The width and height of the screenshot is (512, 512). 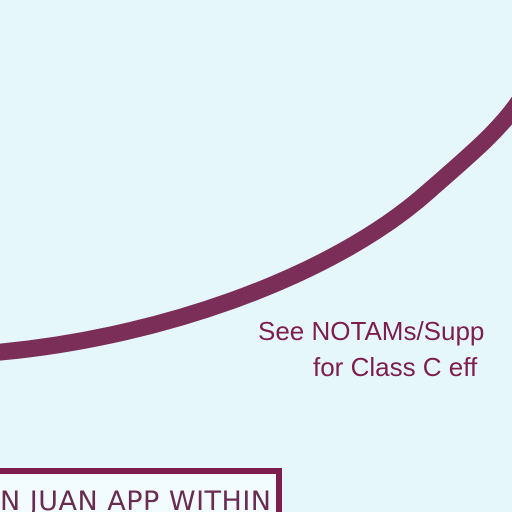 I want to click on airspace-note-line-2: for Class C eff, so click(x=395, y=367).